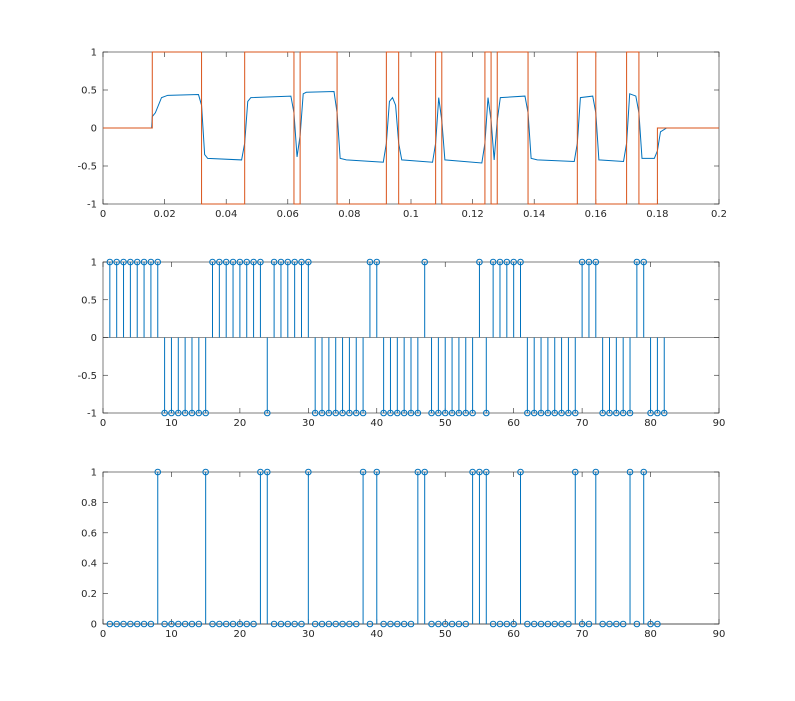 The width and height of the screenshot is (795, 701). What do you see at coordinates (89, 533) in the screenshot?
I see `y-tick-label: 0.6` at bounding box center [89, 533].